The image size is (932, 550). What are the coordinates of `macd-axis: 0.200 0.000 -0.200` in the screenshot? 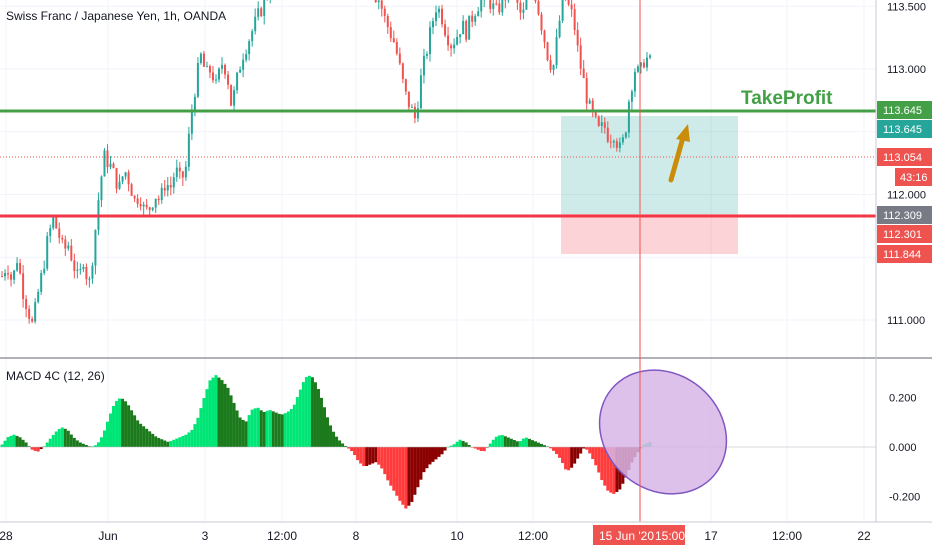 It's located at (904, 447).